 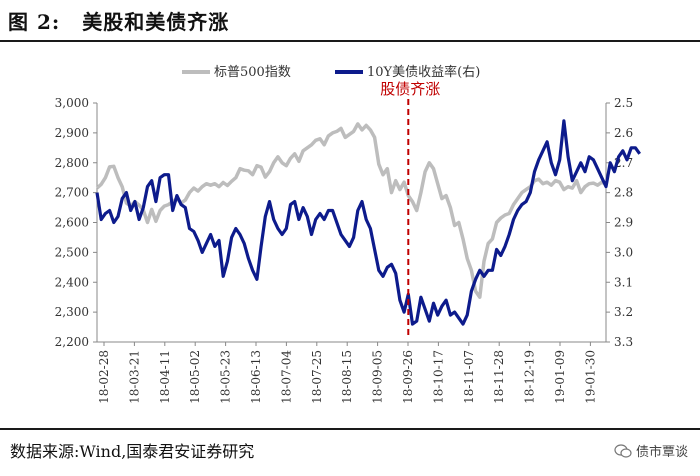 What do you see at coordinates (560, 377) in the screenshot?
I see `x-tick-label: 19-01-09` at bounding box center [560, 377].